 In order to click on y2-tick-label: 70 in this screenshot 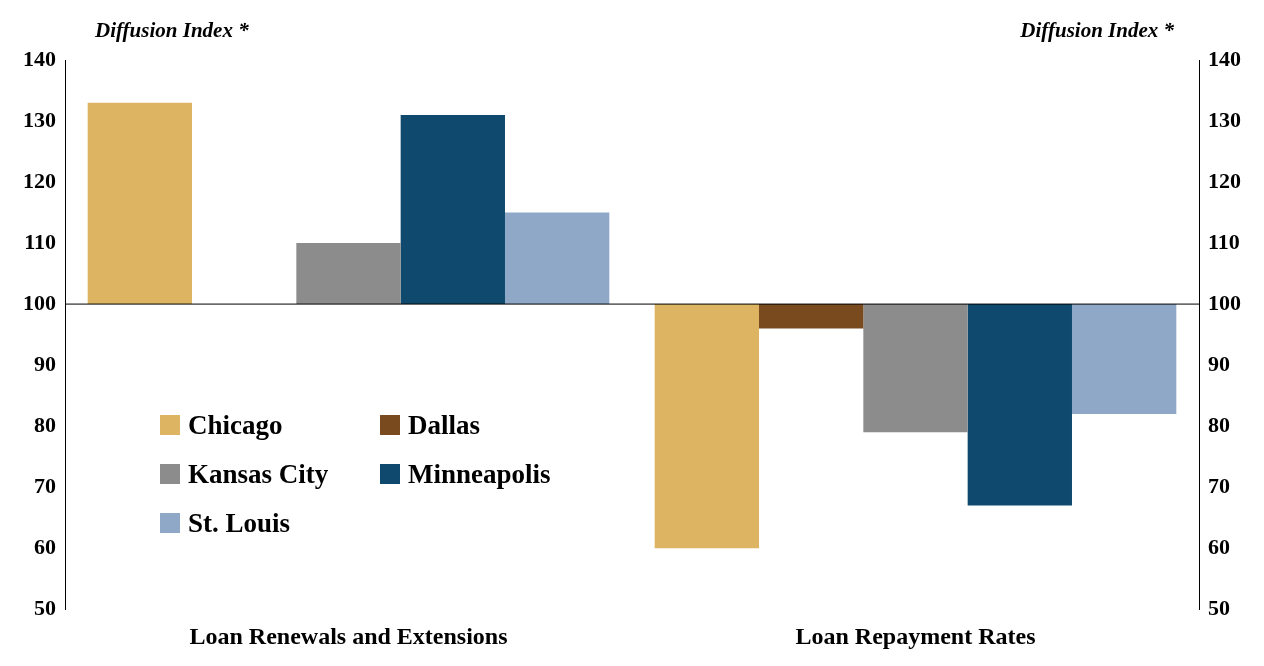, I will do `click(1219, 485)`.